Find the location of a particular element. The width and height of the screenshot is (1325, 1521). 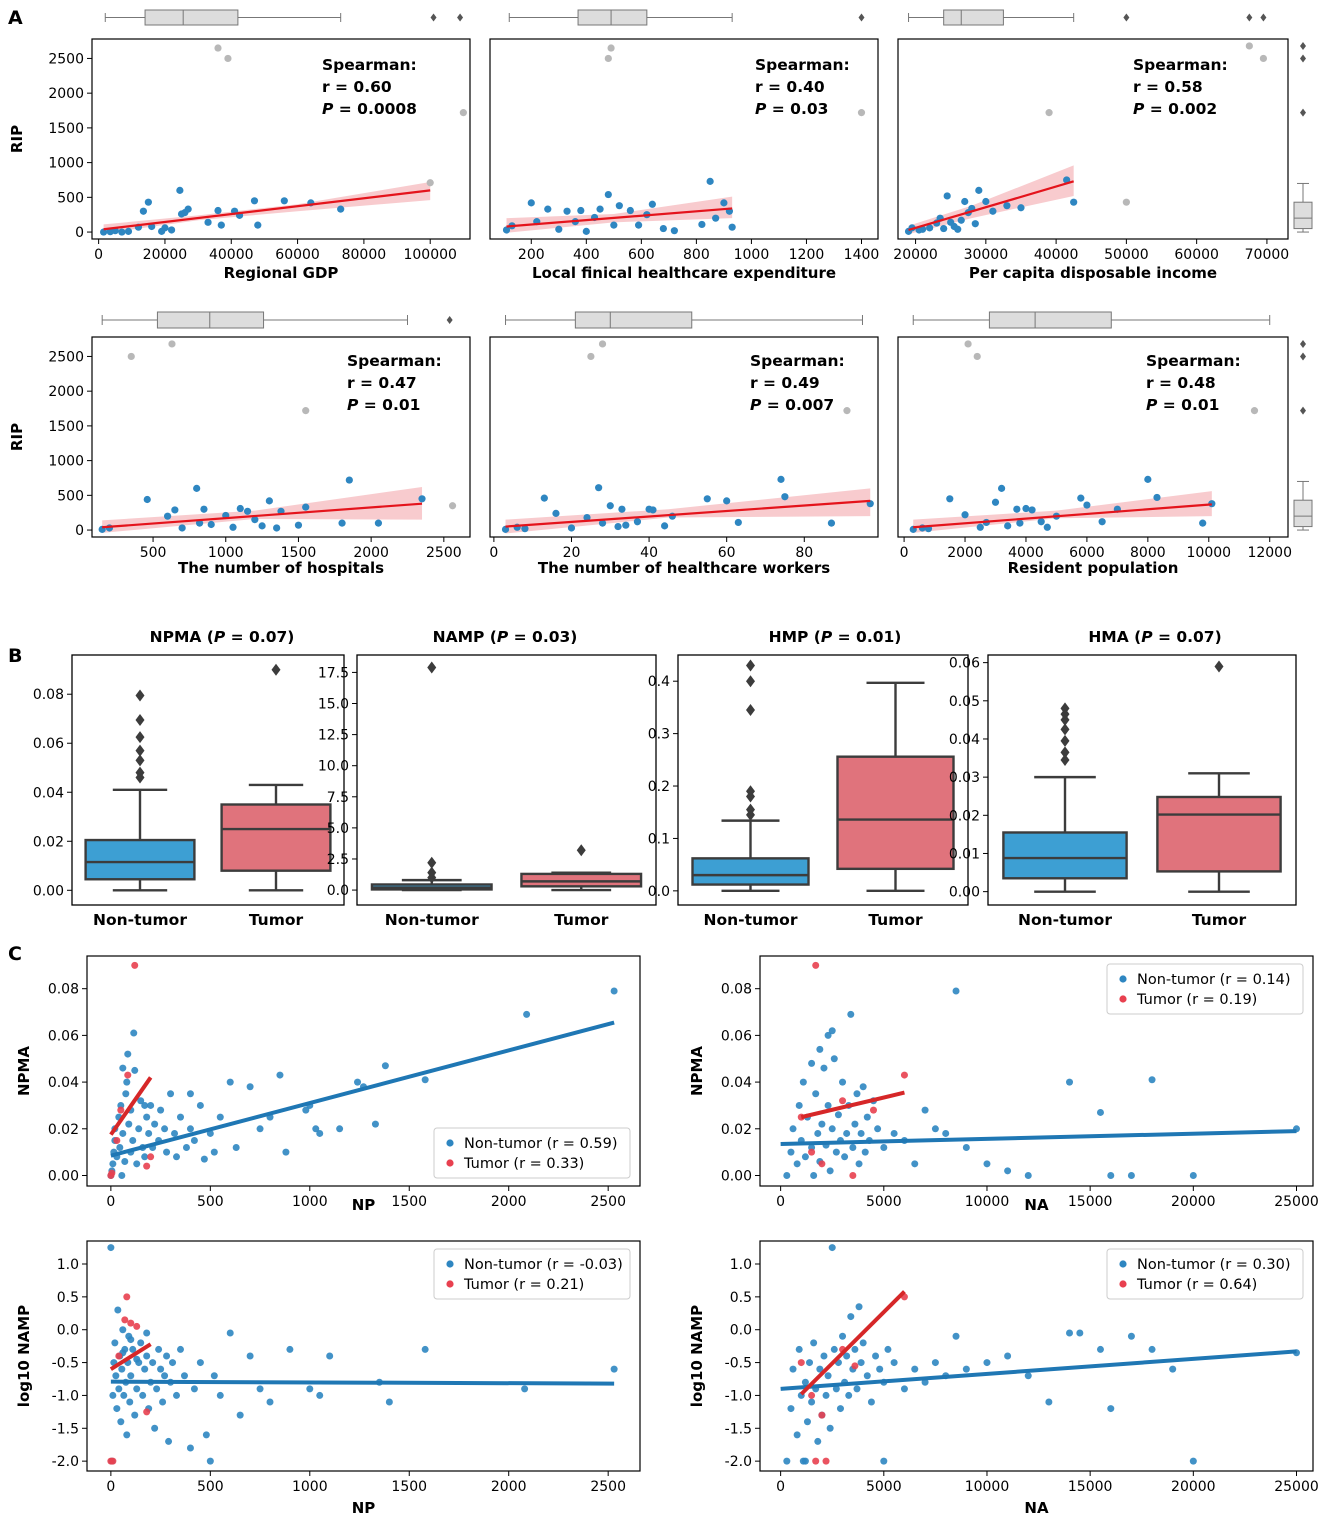

box-title-value: = 0.07) is located at coordinates (1187, 637).